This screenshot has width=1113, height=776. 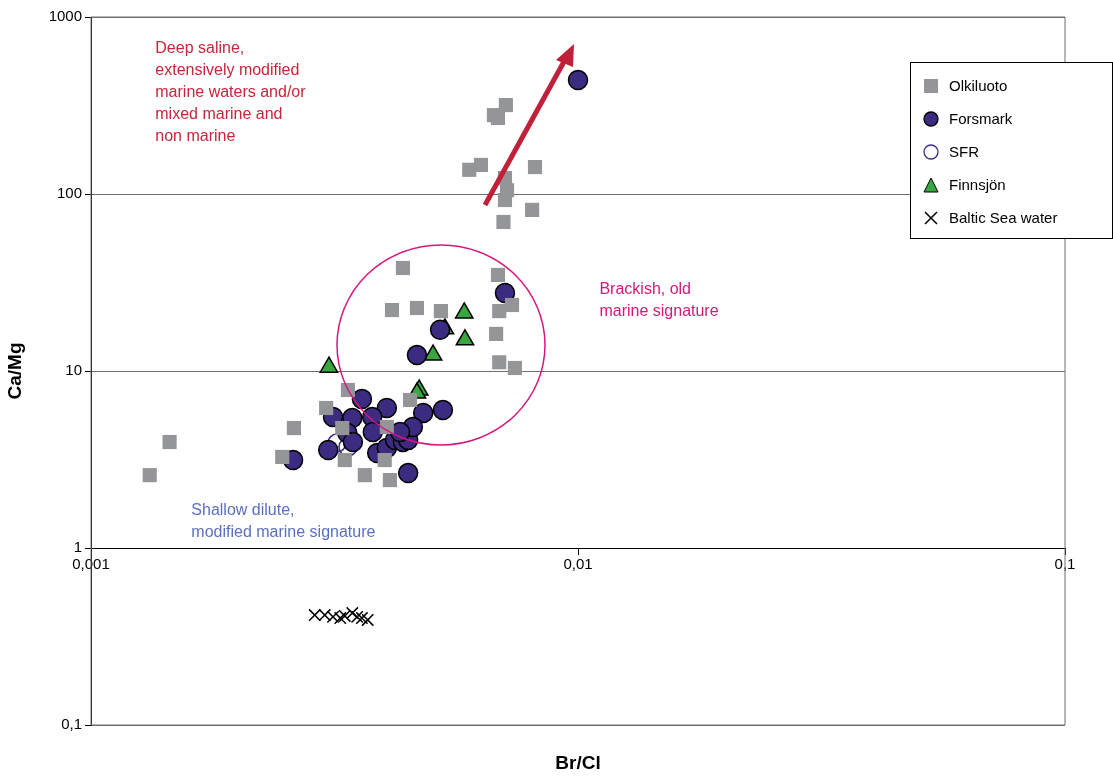 I want to click on y-tick-label: 1000, so click(x=65, y=16).